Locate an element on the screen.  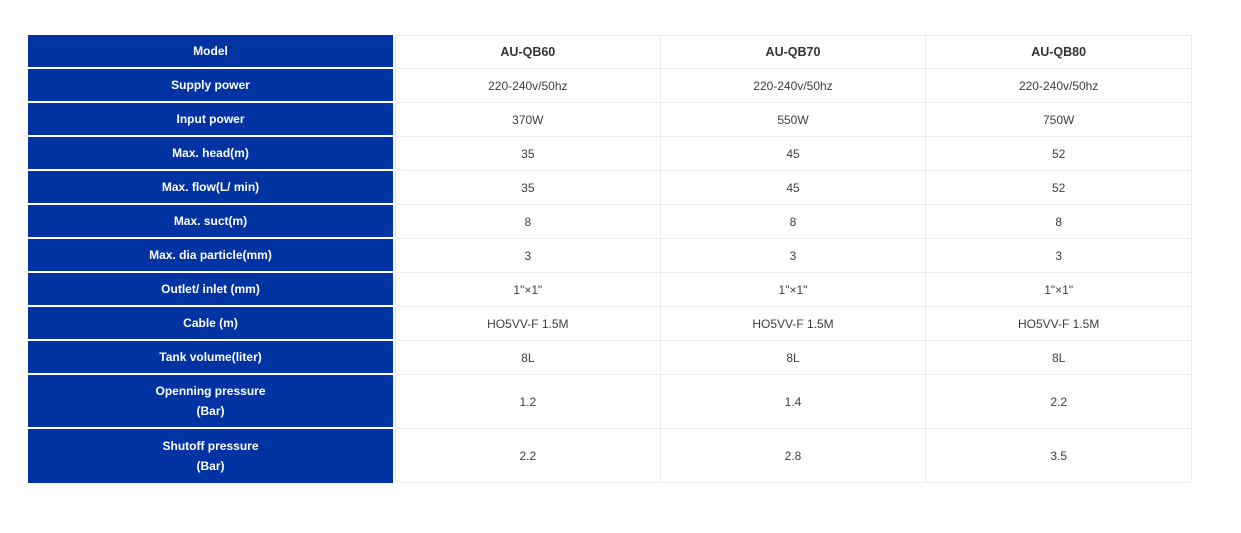
row-label-line1: Shutoff pressure is located at coordinates (210, 446).